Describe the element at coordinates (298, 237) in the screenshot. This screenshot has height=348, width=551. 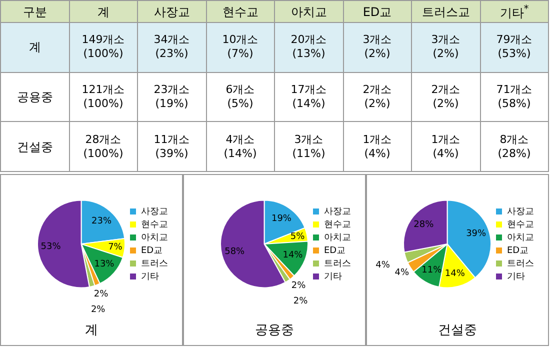
I see `data-label: 5%` at that location.